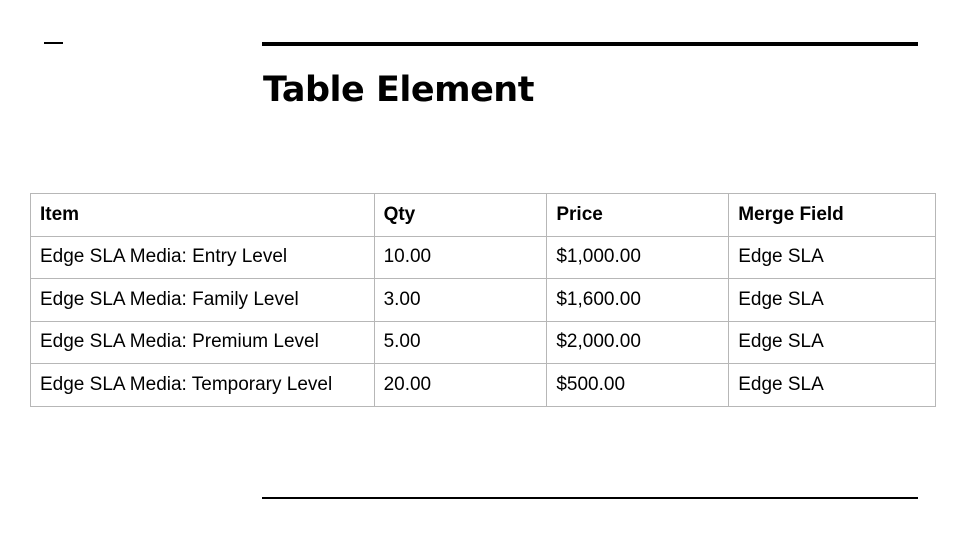  Describe the element at coordinates (638, 342) in the screenshot. I see `cell-price: $2,000.00` at that location.